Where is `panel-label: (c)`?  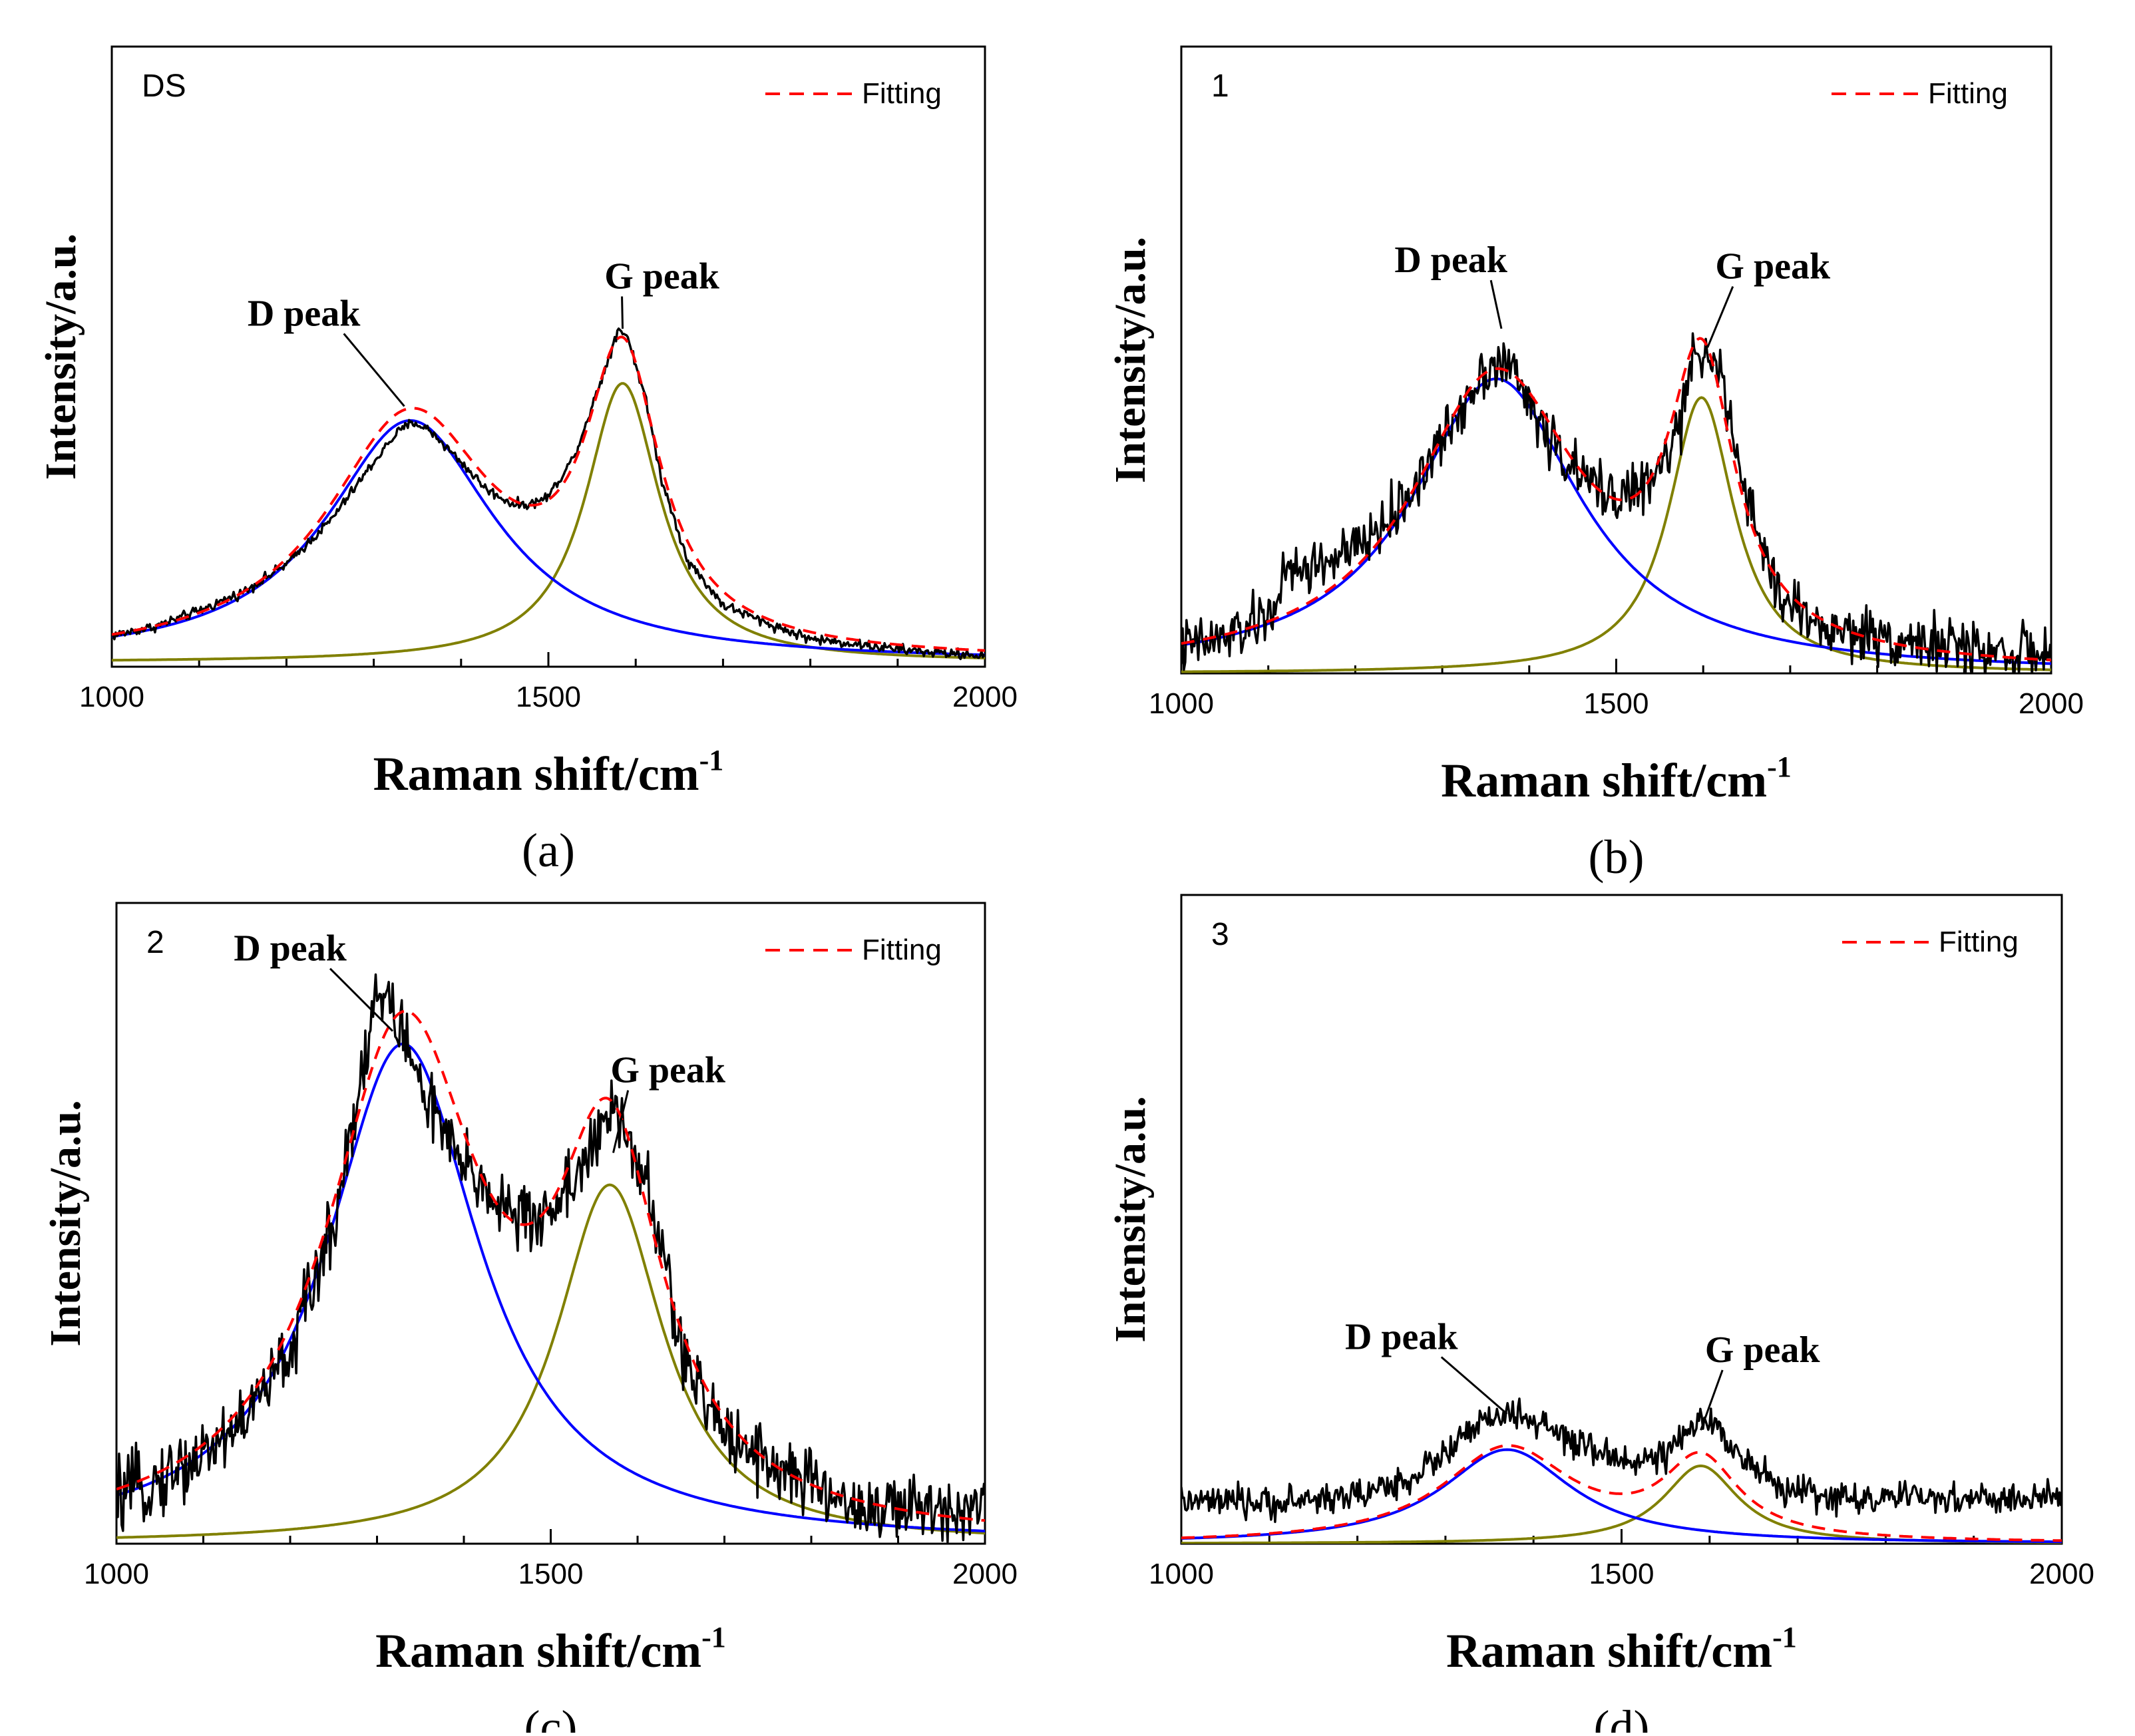 panel-label: (c) is located at coordinates (551, 1717).